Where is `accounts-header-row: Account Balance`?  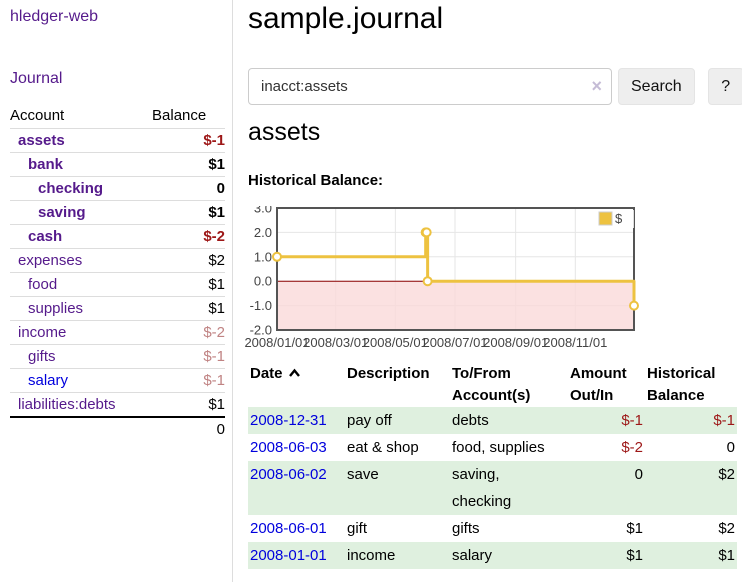 accounts-header-row: Account Balance is located at coordinates (117, 116).